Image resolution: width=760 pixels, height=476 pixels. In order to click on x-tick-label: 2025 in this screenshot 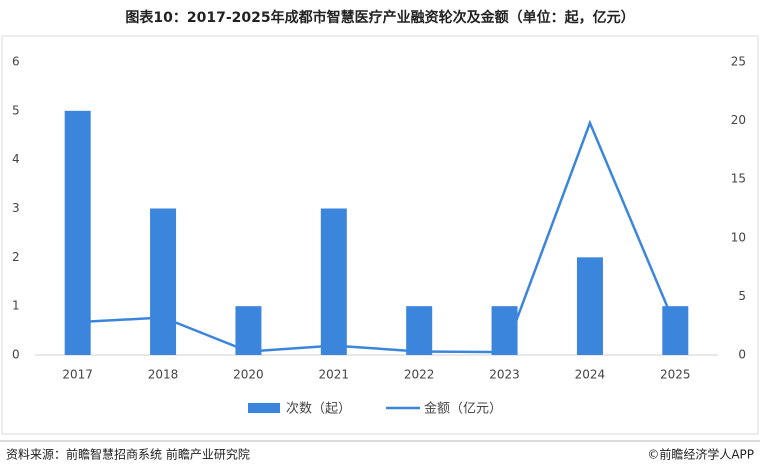, I will do `click(675, 375)`.